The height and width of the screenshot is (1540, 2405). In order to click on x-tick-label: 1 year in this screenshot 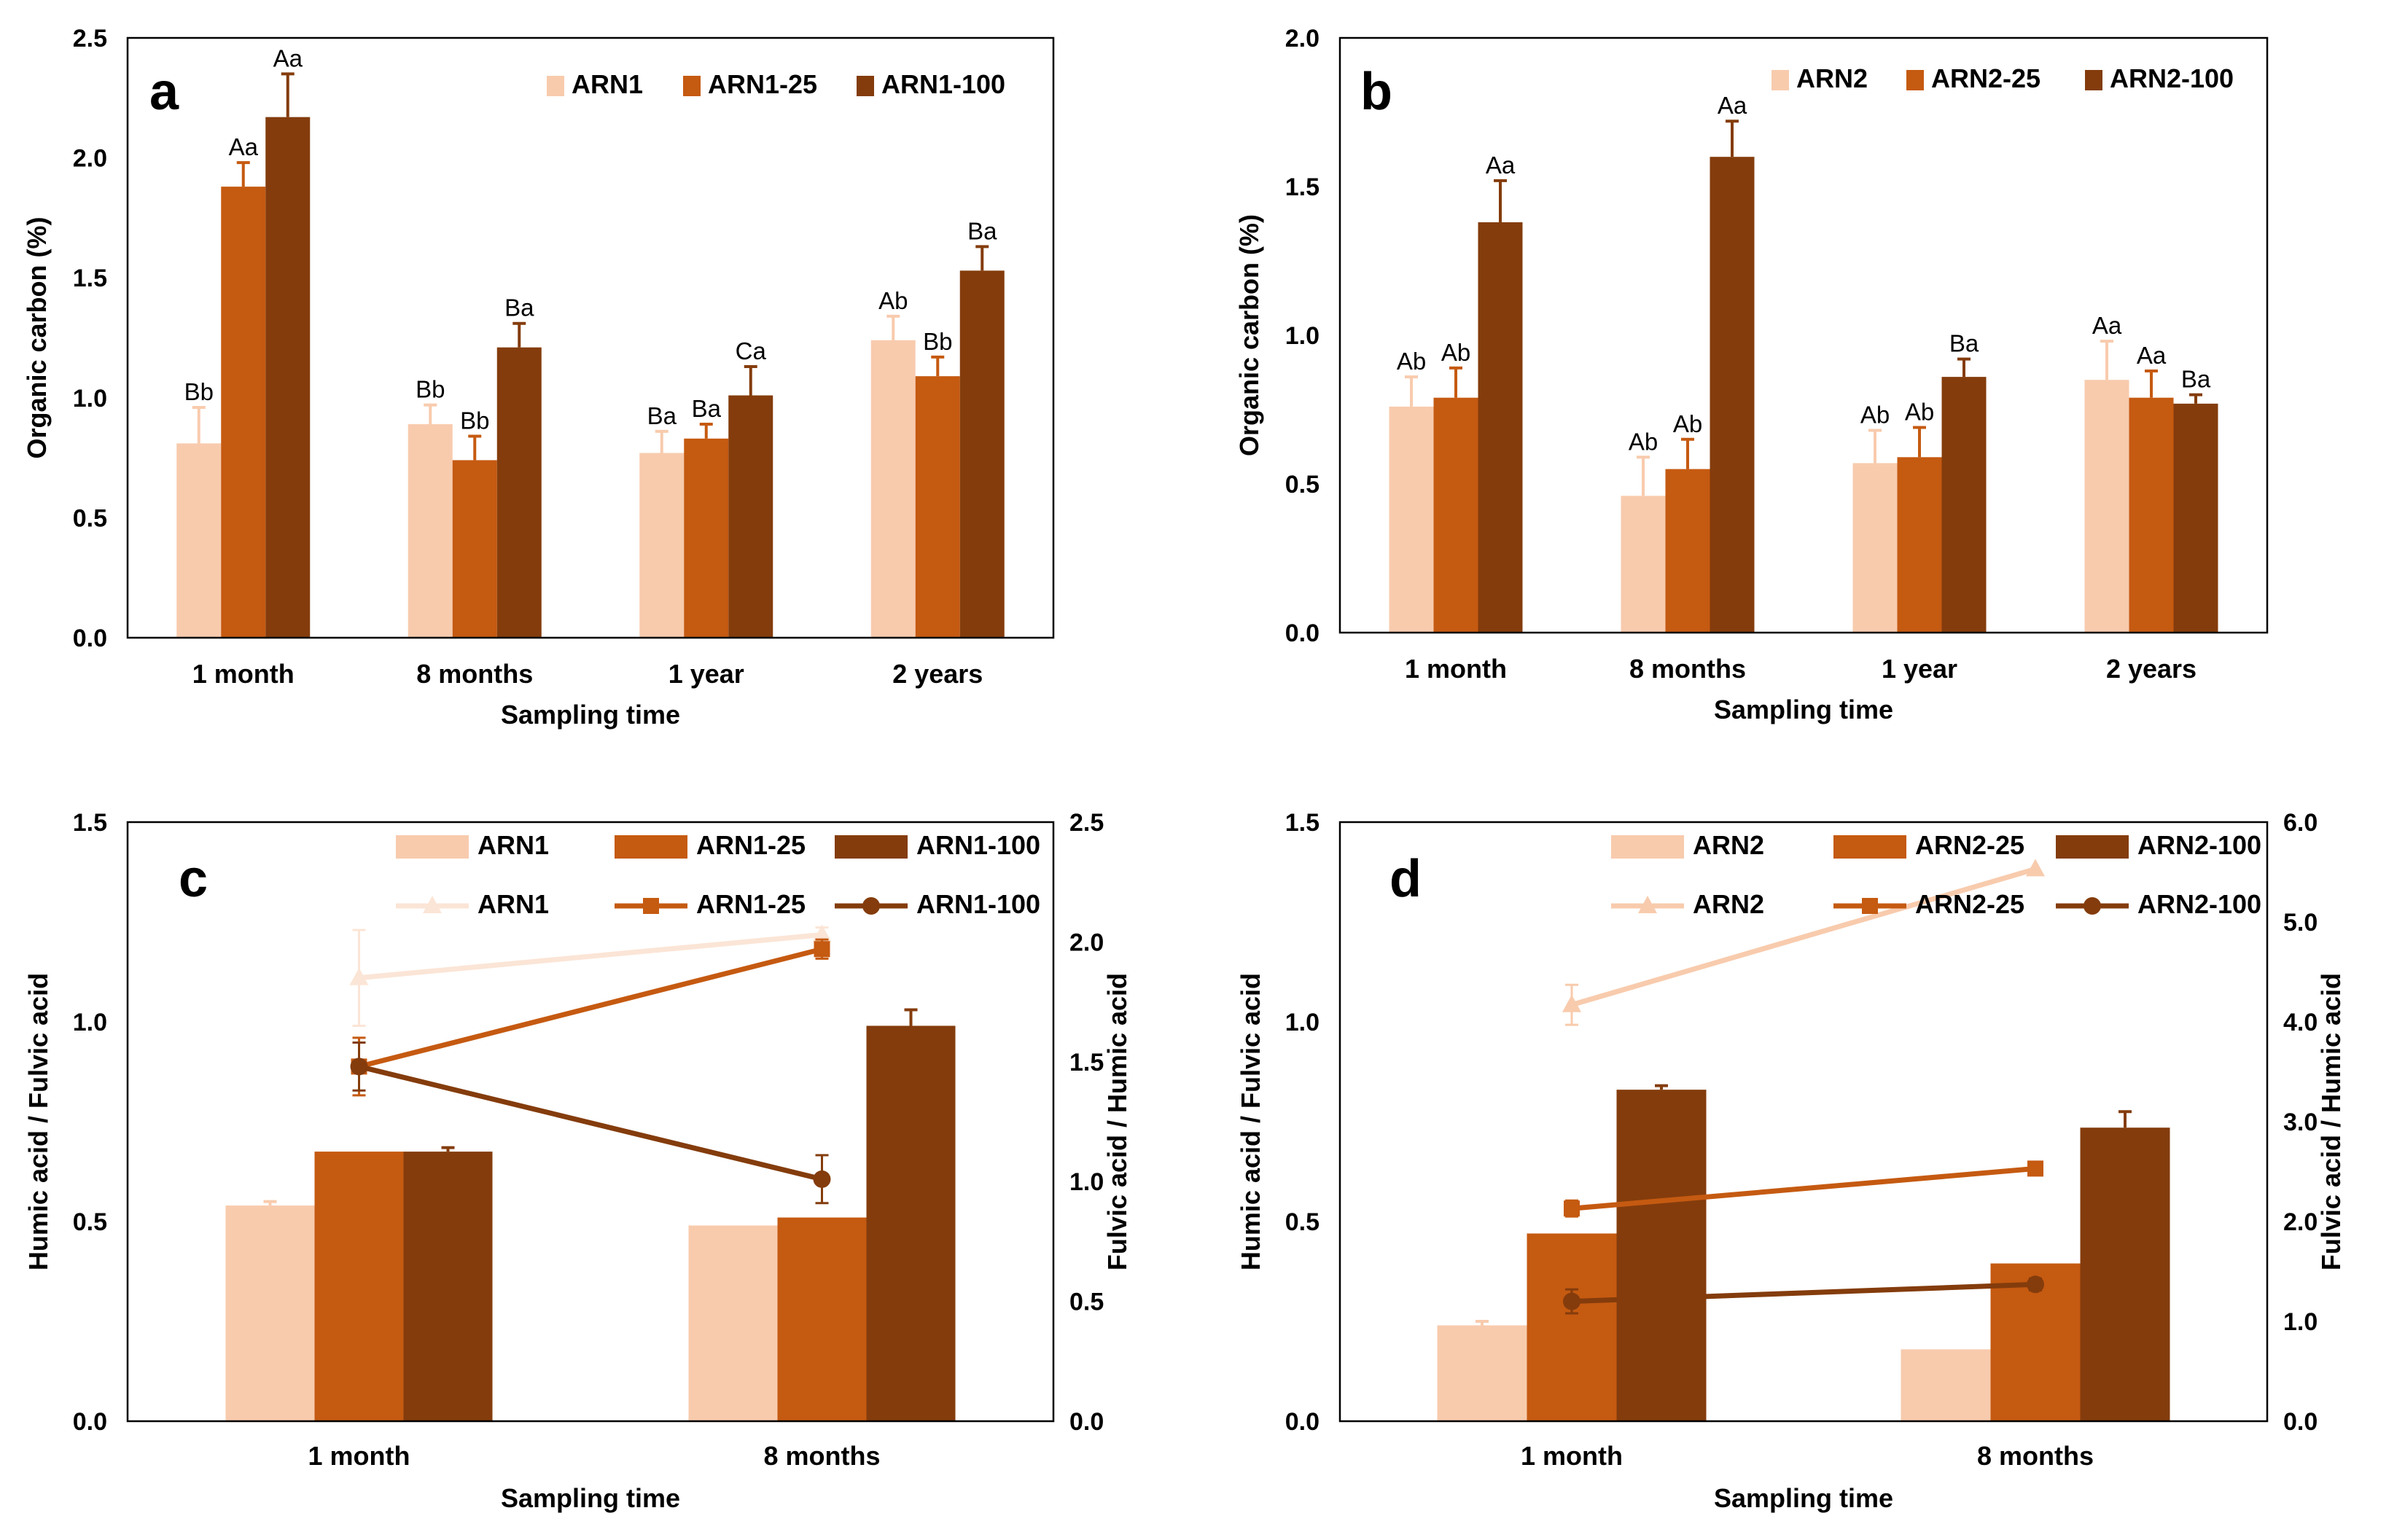, I will do `click(706, 674)`.